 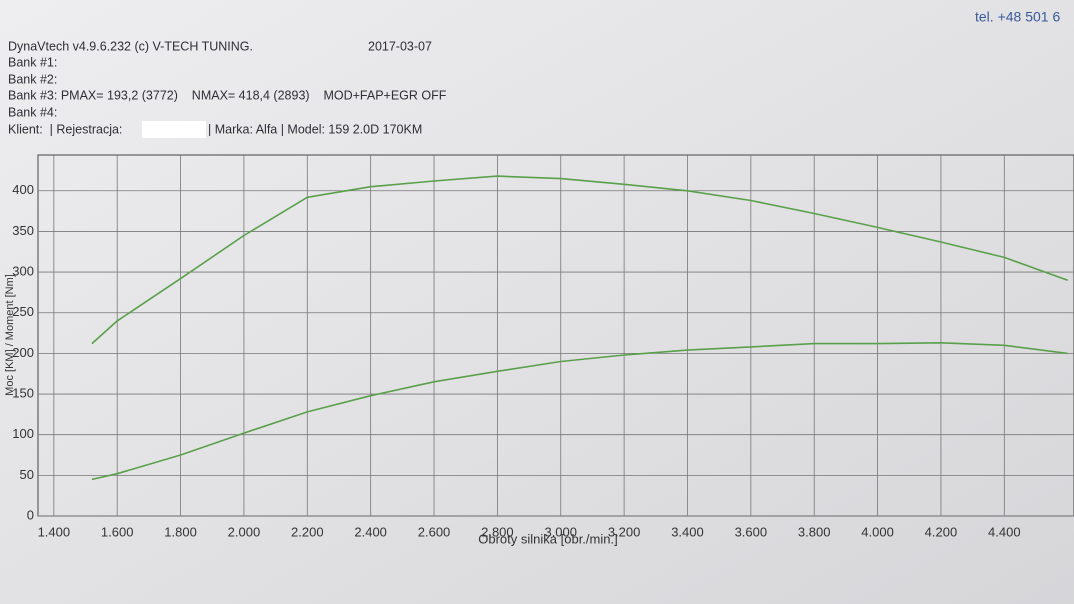 I want to click on bank: Bank #1:, so click(x=32, y=62).